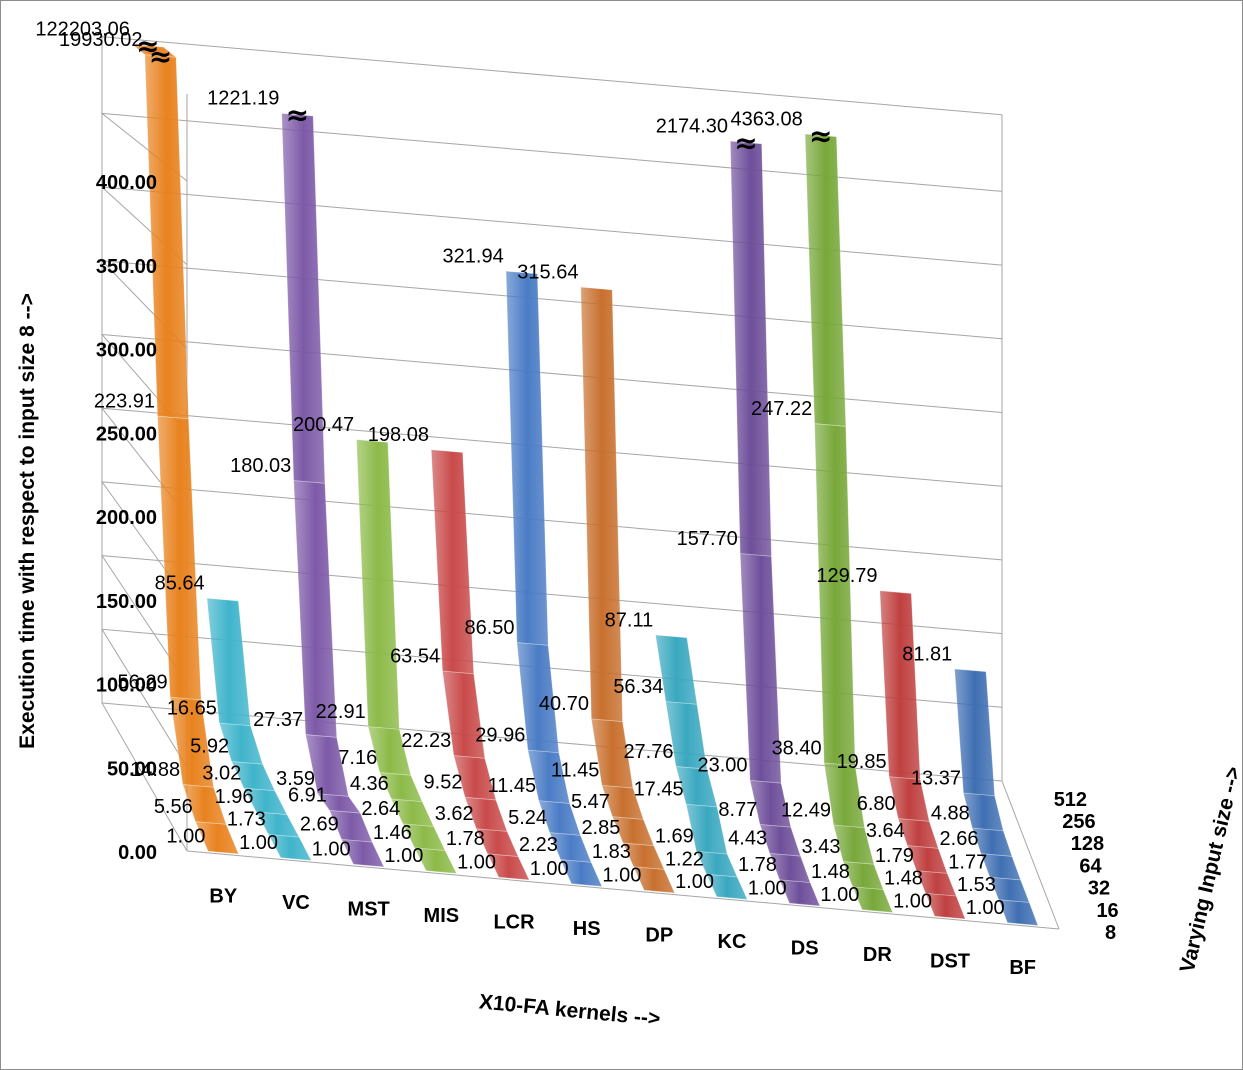 This screenshot has width=1243, height=1070. Describe the element at coordinates (821, 847) in the screenshot. I see `data-label-dr: 3.43` at that location.